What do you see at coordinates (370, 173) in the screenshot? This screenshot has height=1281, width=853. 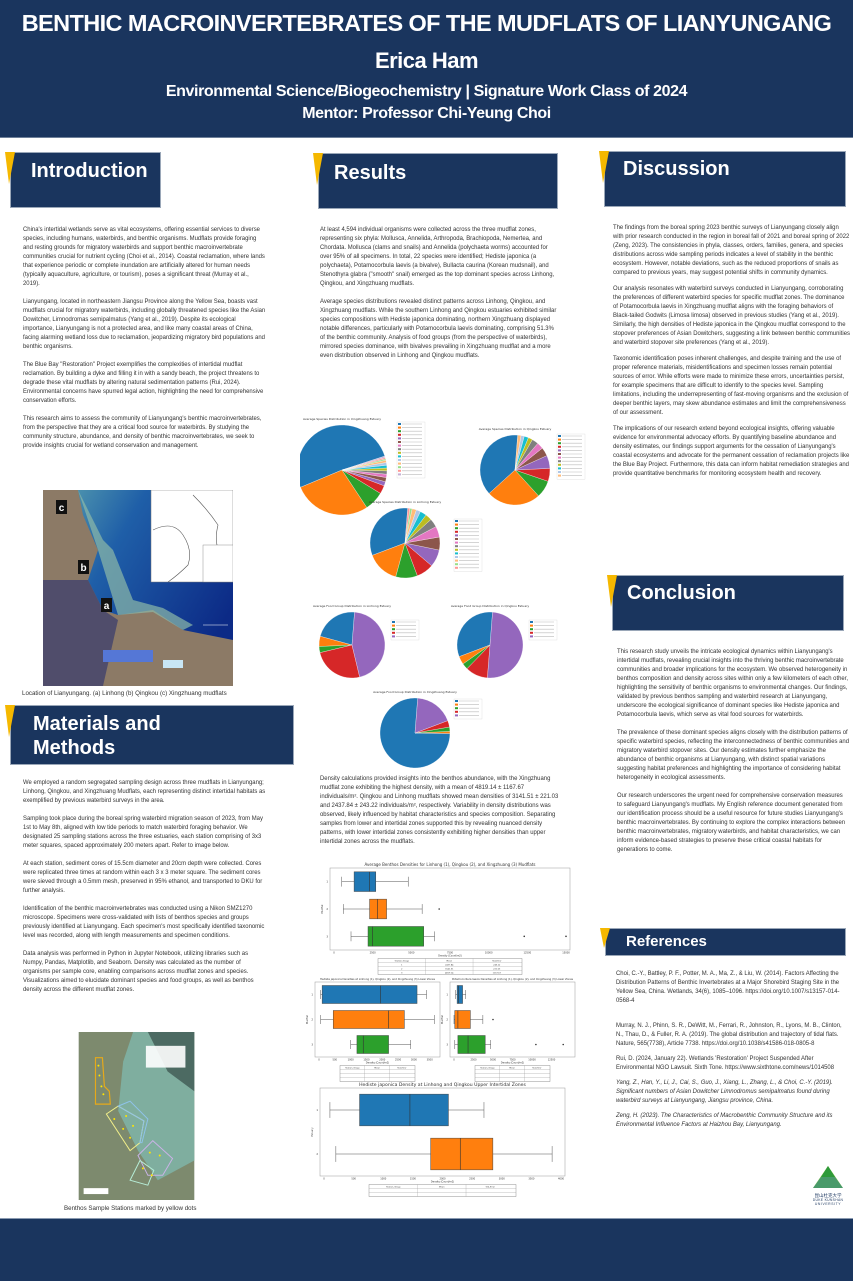 I see `section-title: Results` at bounding box center [370, 173].